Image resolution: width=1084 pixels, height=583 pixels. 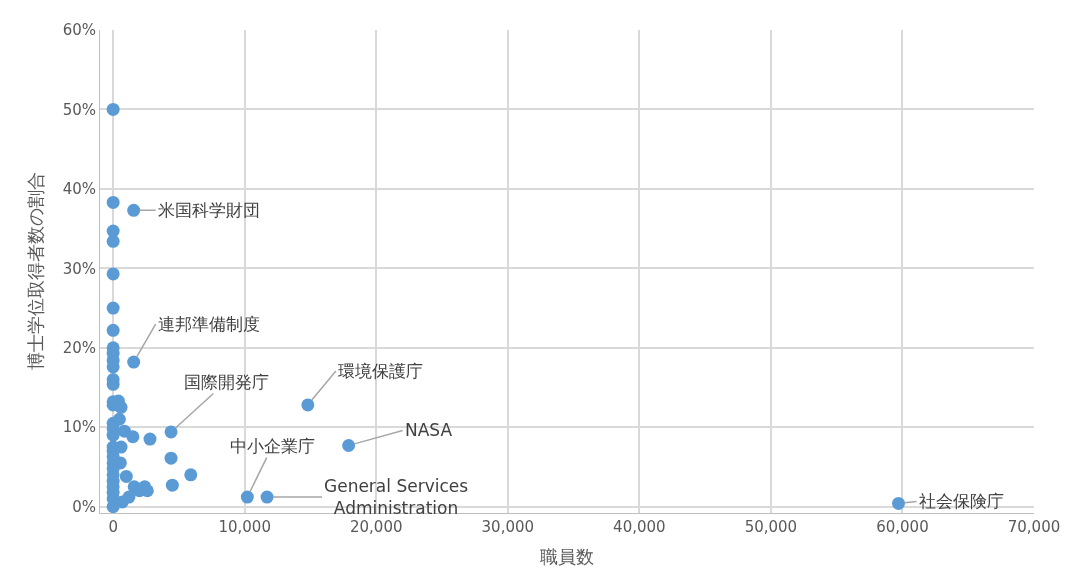 What do you see at coordinates (79, 348) in the screenshot?
I see `y-tick-label: 20%` at bounding box center [79, 348].